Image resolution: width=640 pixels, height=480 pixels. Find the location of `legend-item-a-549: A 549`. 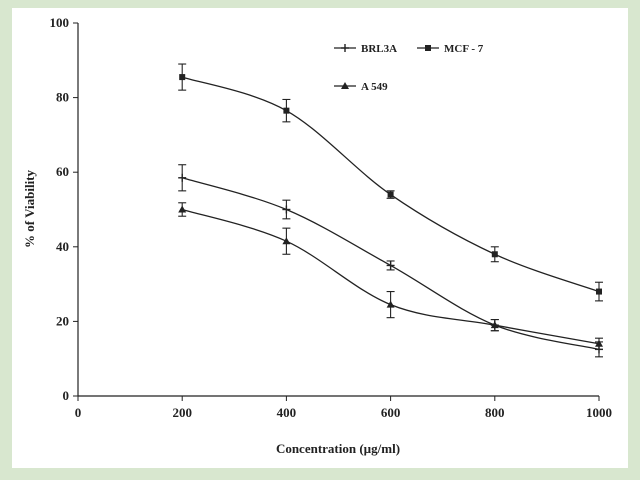

legend-item-a-549: A 549 is located at coordinates (361, 87).